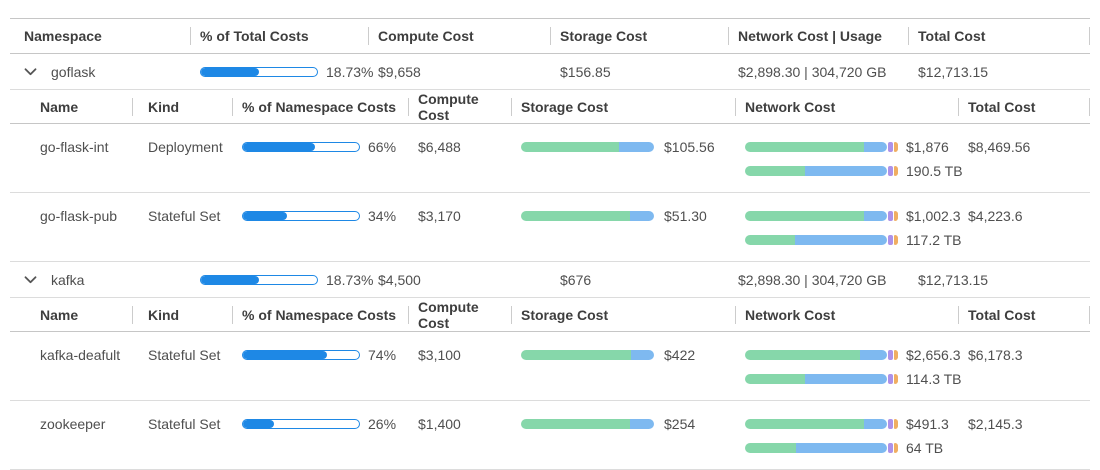 This screenshot has height=470, width=1100. What do you see at coordinates (279, 36) in the screenshot?
I see `col-header-pct-total: % of Total Costs` at bounding box center [279, 36].